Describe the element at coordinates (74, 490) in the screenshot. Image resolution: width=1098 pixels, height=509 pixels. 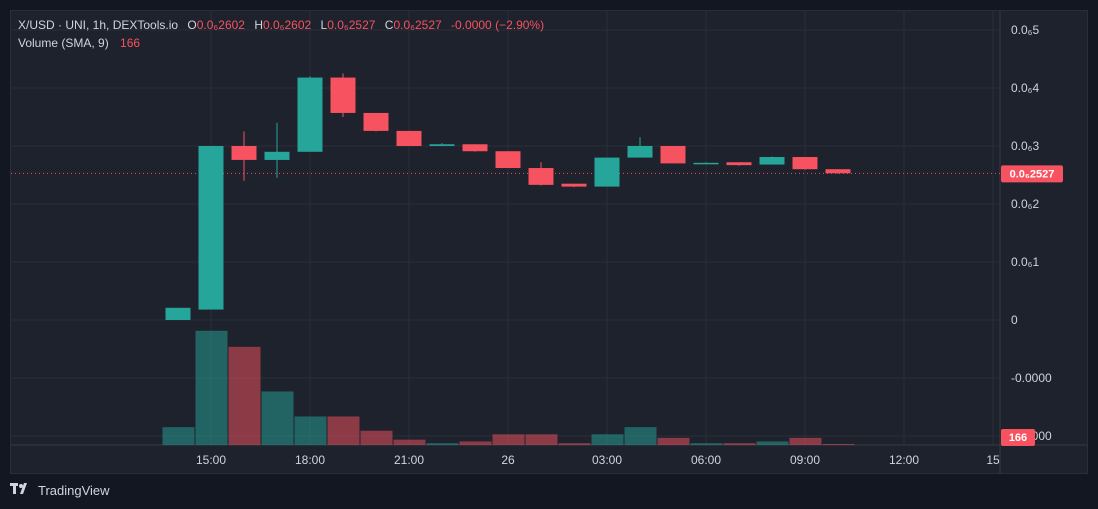
I see `tradingview-brand: TradingView` at that location.